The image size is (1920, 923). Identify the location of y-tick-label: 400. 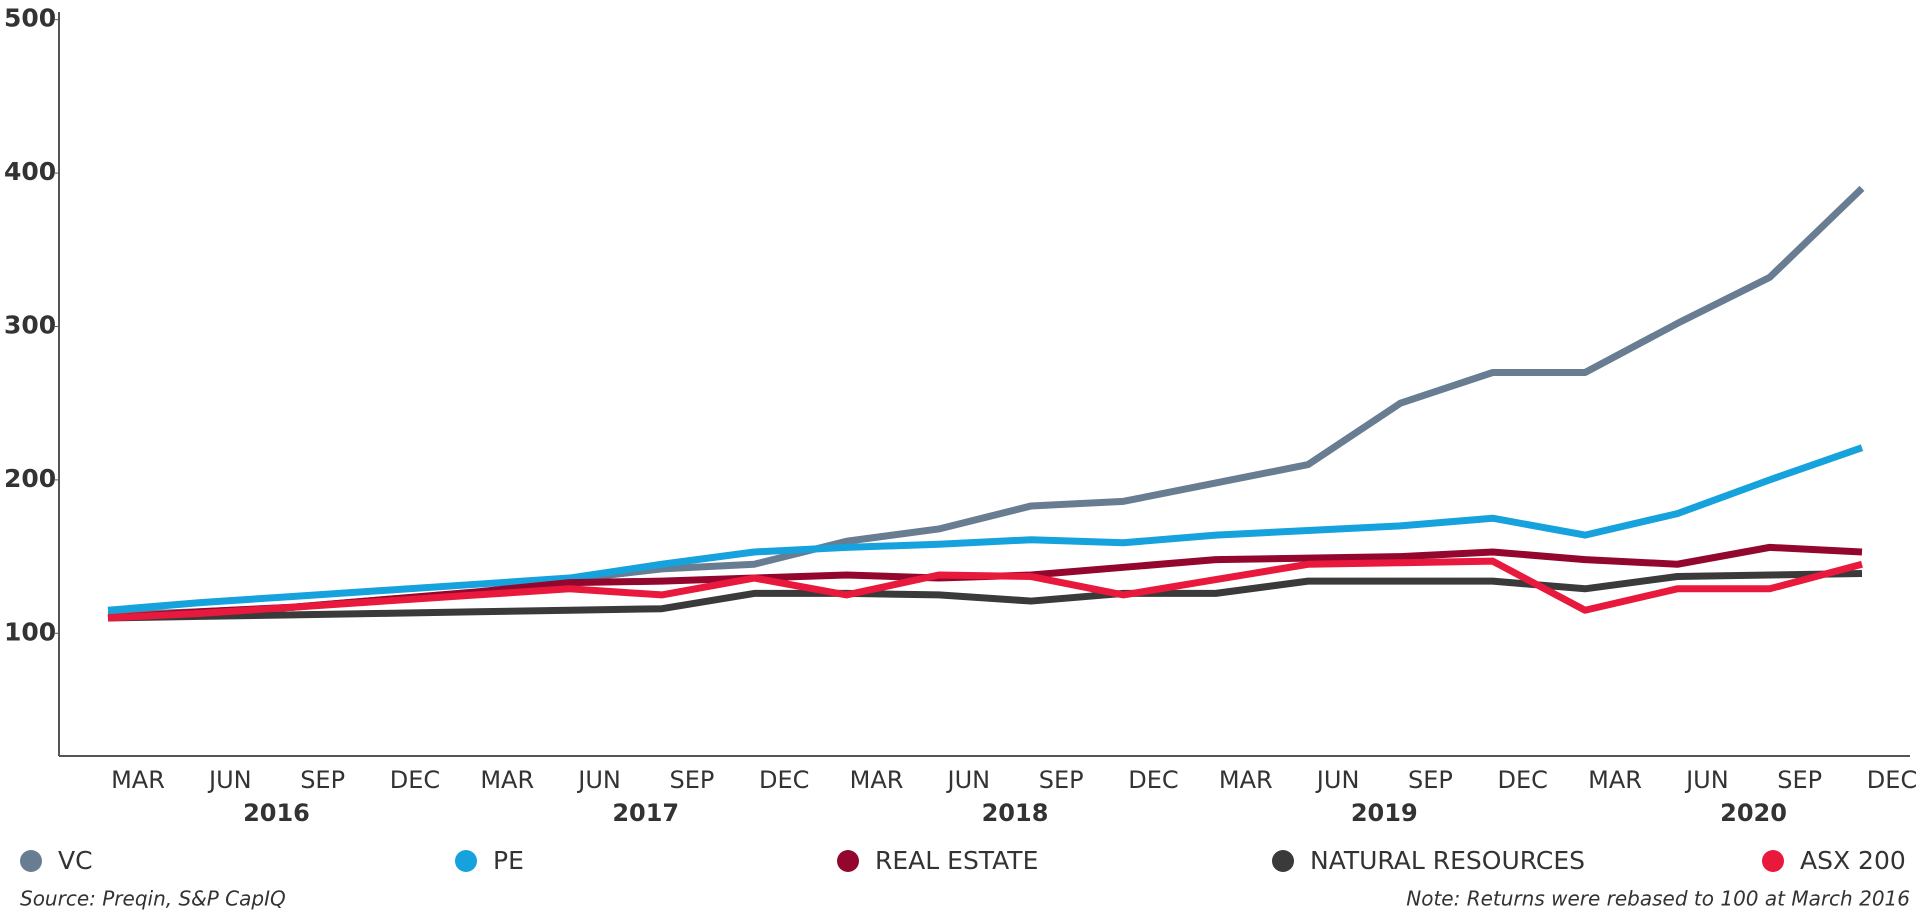
(30, 171).